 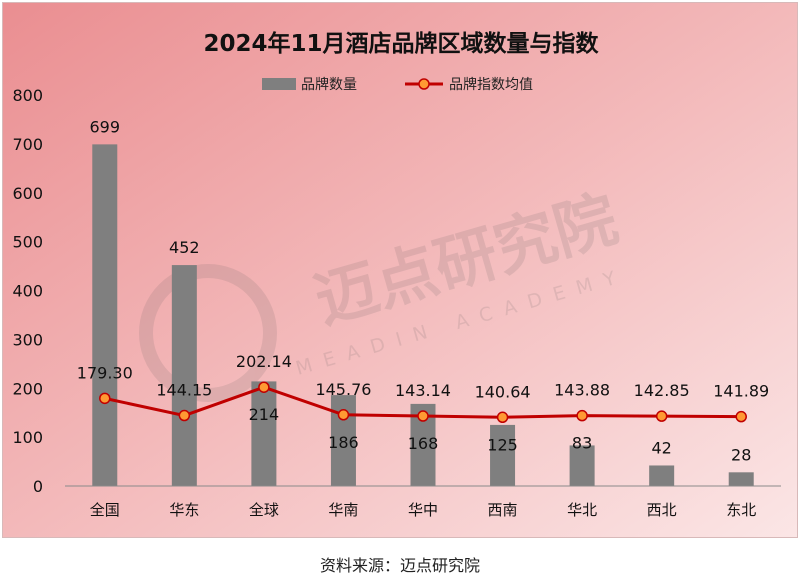 What do you see at coordinates (264, 414) in the screenshot?
I see `bar-value-label: 214` at bounding box center [264, 414].